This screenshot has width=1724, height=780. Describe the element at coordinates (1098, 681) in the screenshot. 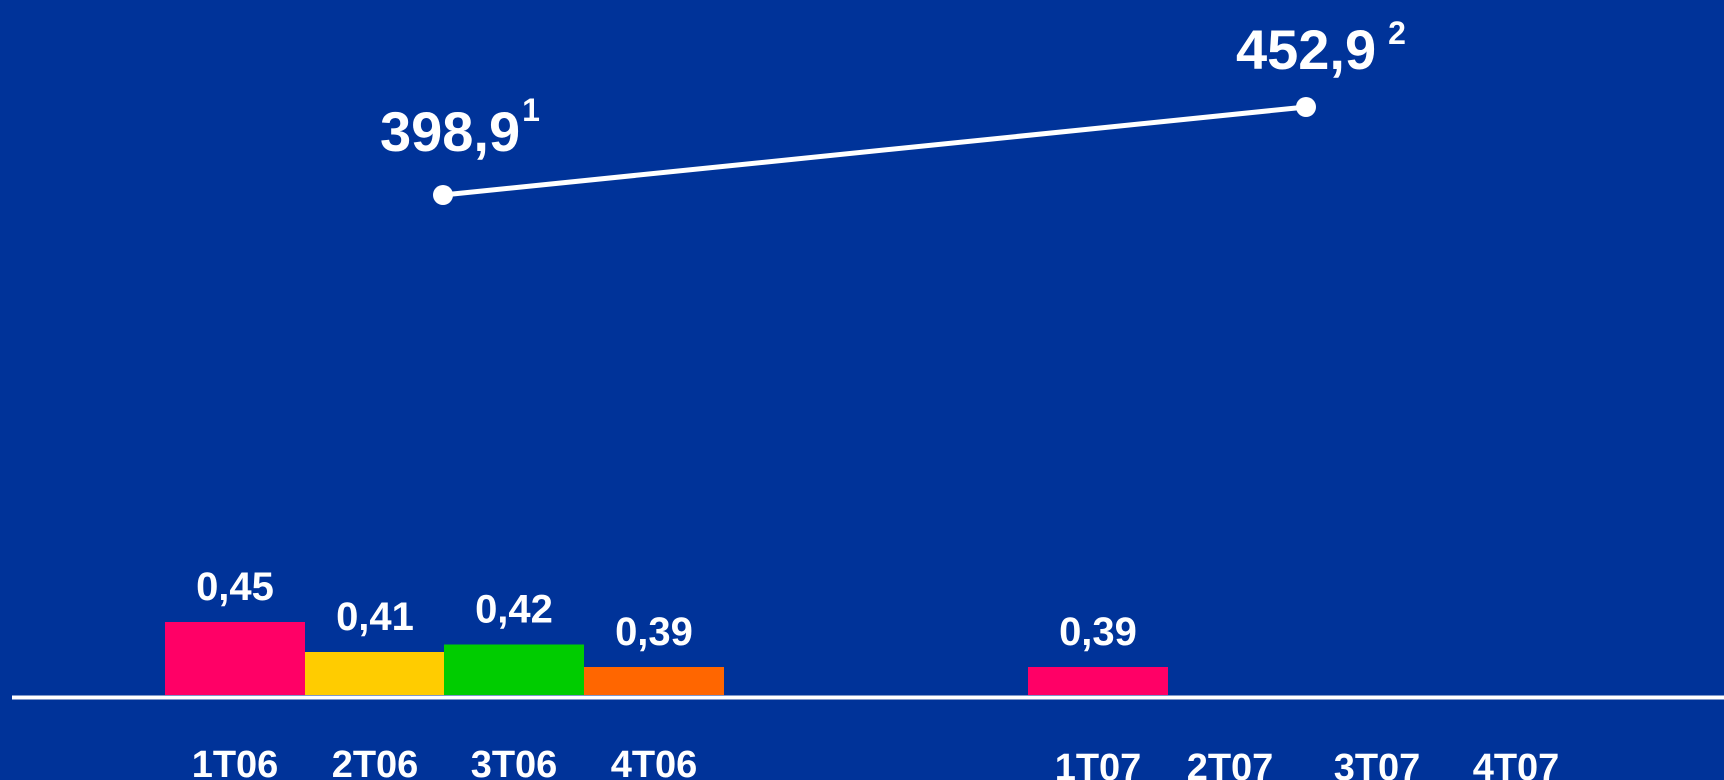

I see `bar-1T07` at that location.